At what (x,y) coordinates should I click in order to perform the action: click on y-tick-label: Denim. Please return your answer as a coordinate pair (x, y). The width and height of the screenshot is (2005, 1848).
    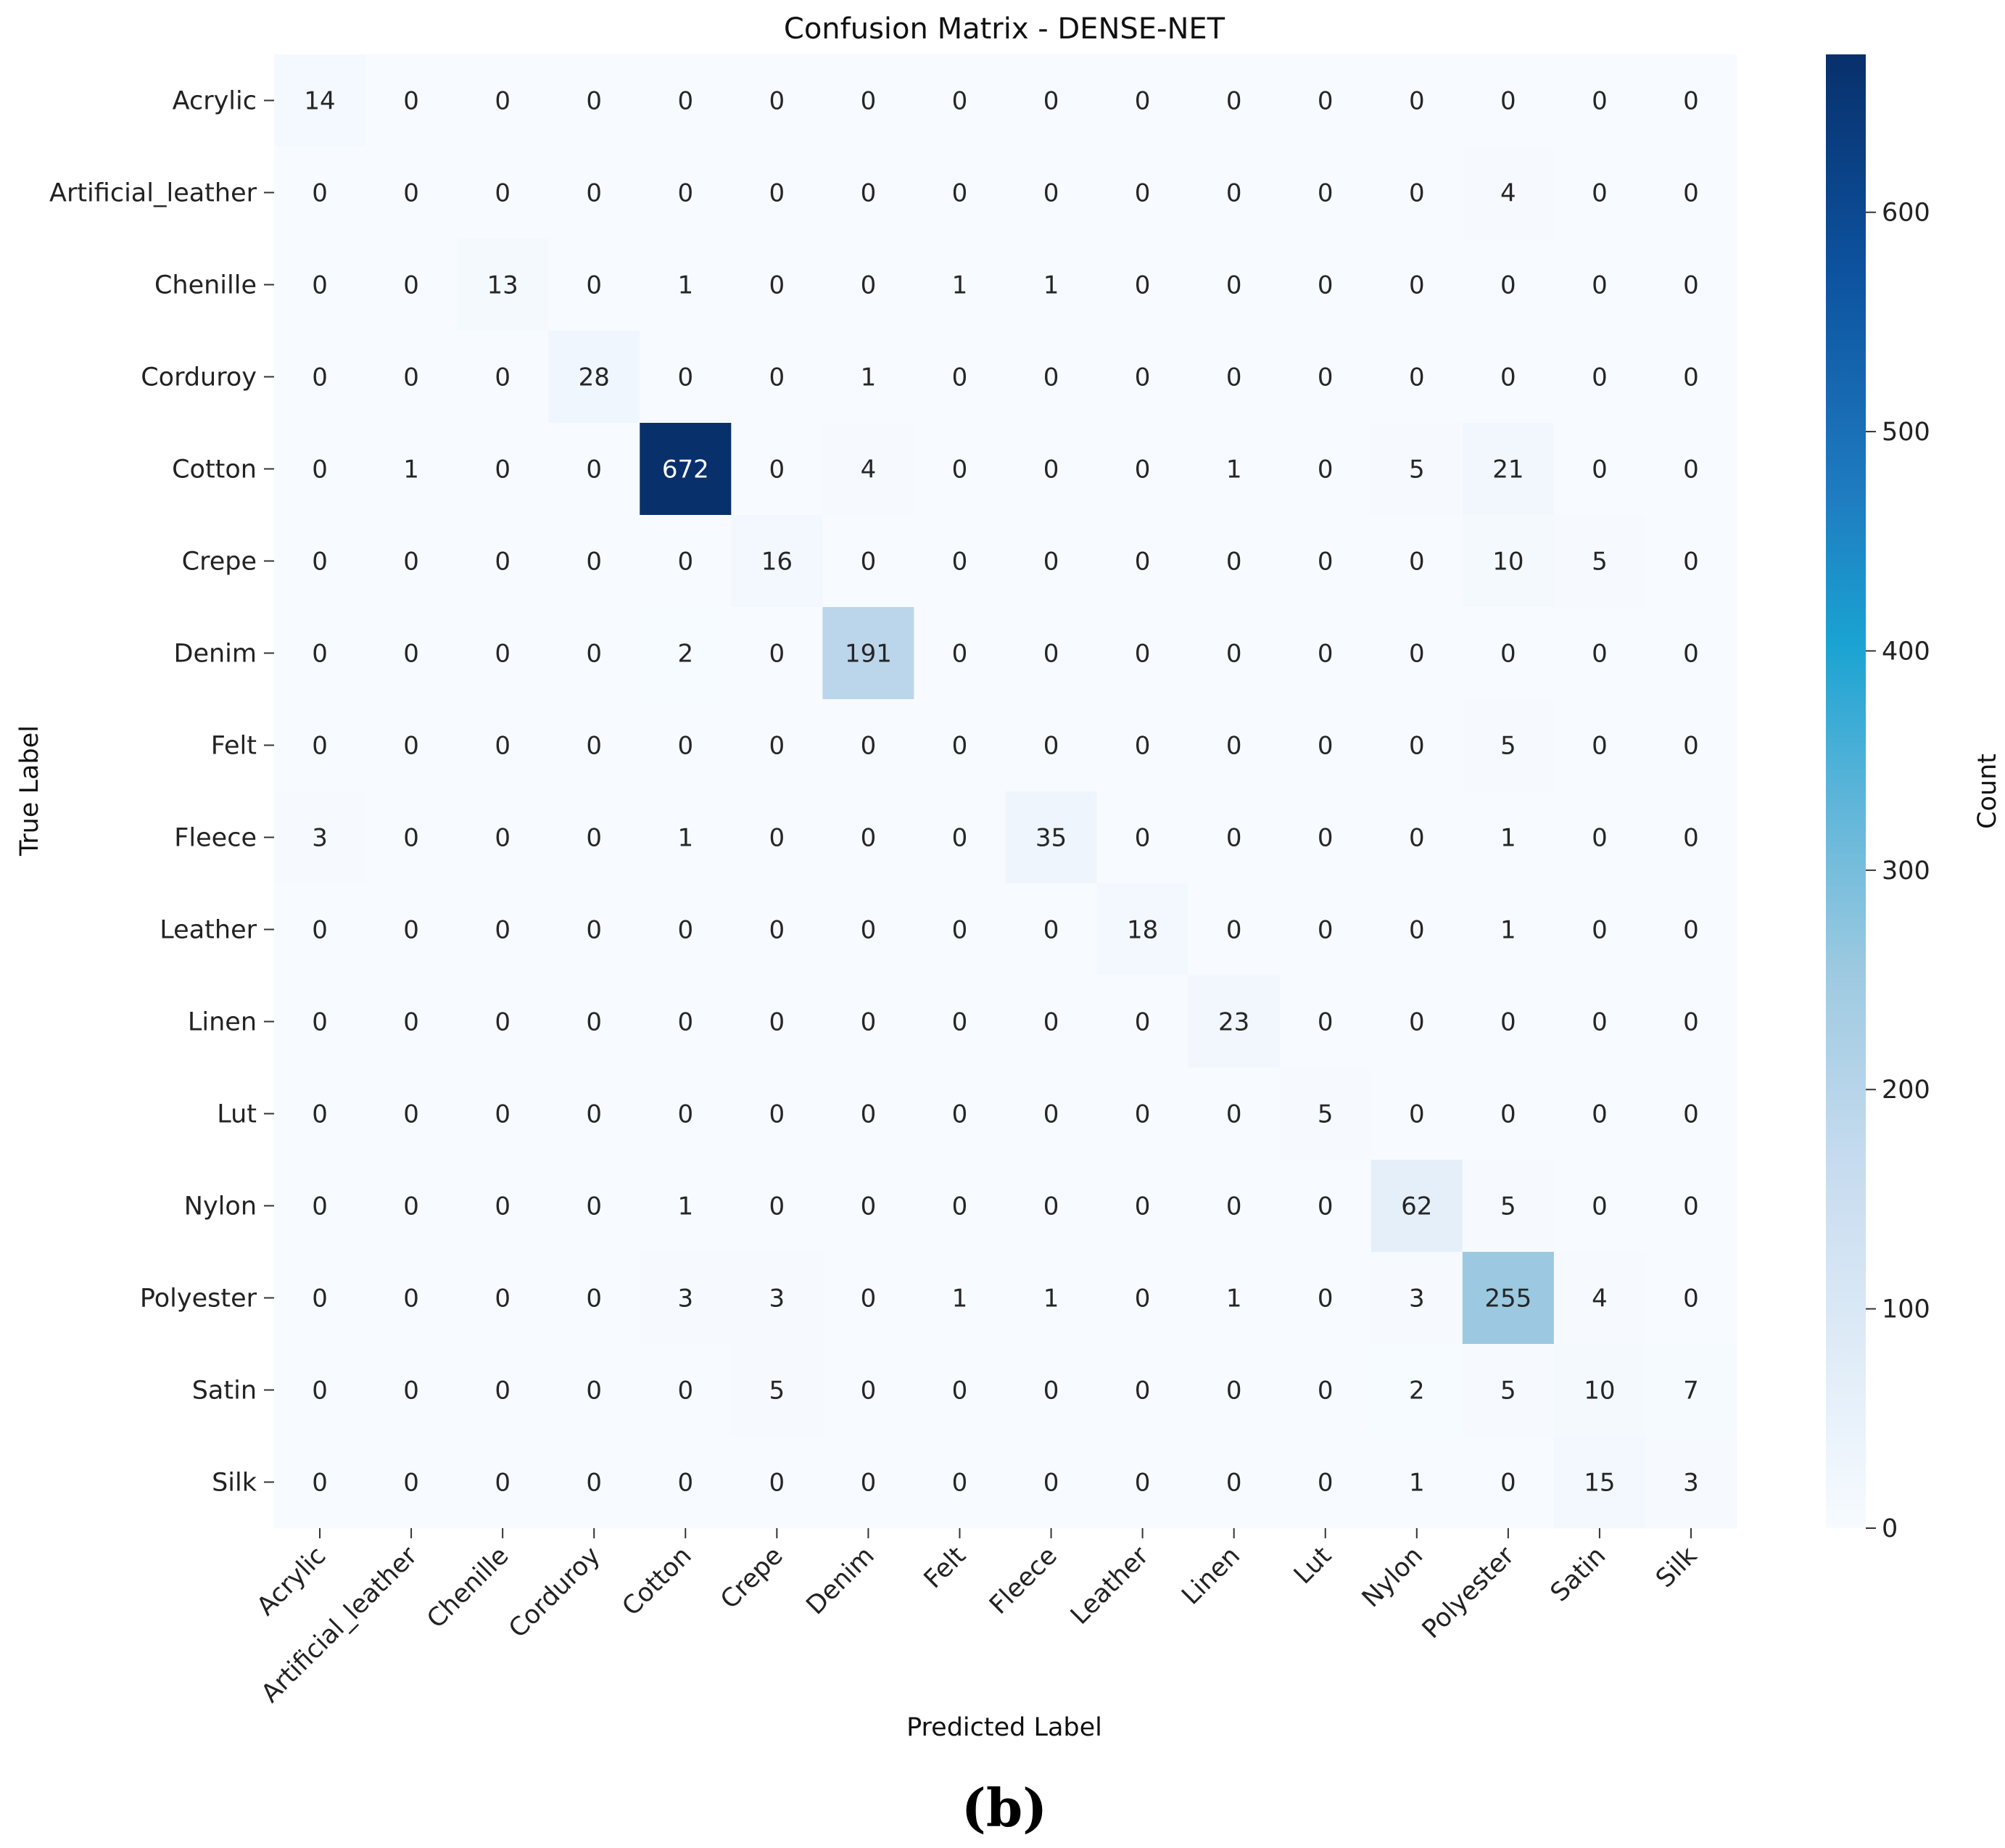
    Looking at the image, I should click on (215, 654).